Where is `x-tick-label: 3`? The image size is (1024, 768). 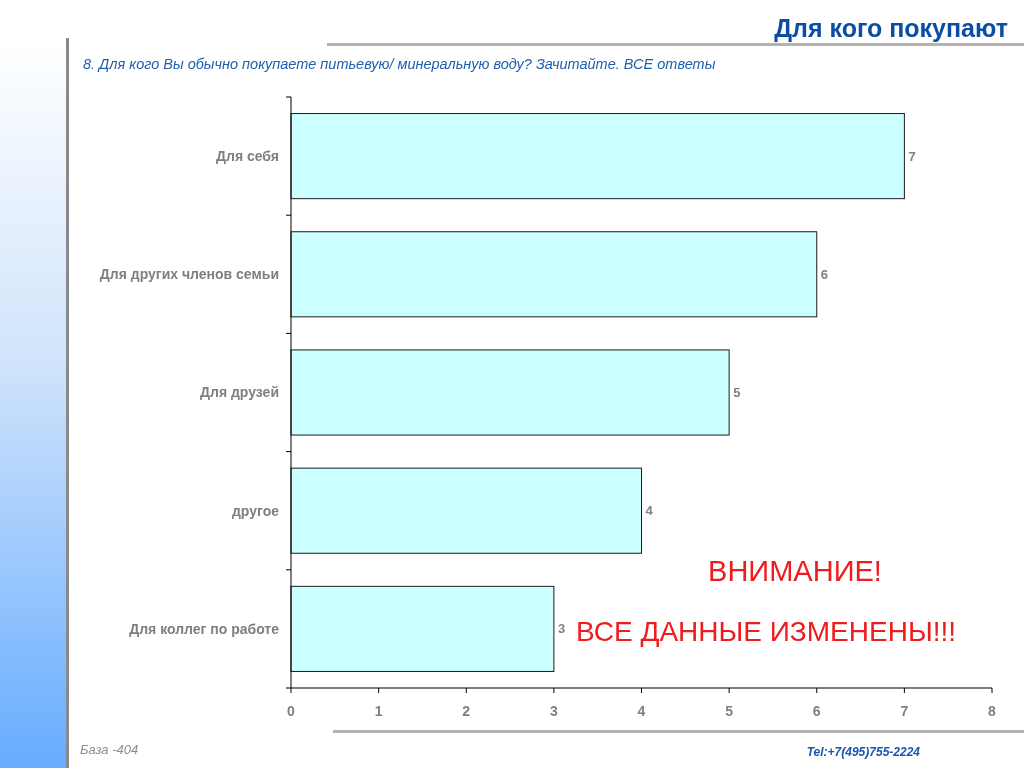
x-tick-label: 3 is located at coordinates (553, 711).